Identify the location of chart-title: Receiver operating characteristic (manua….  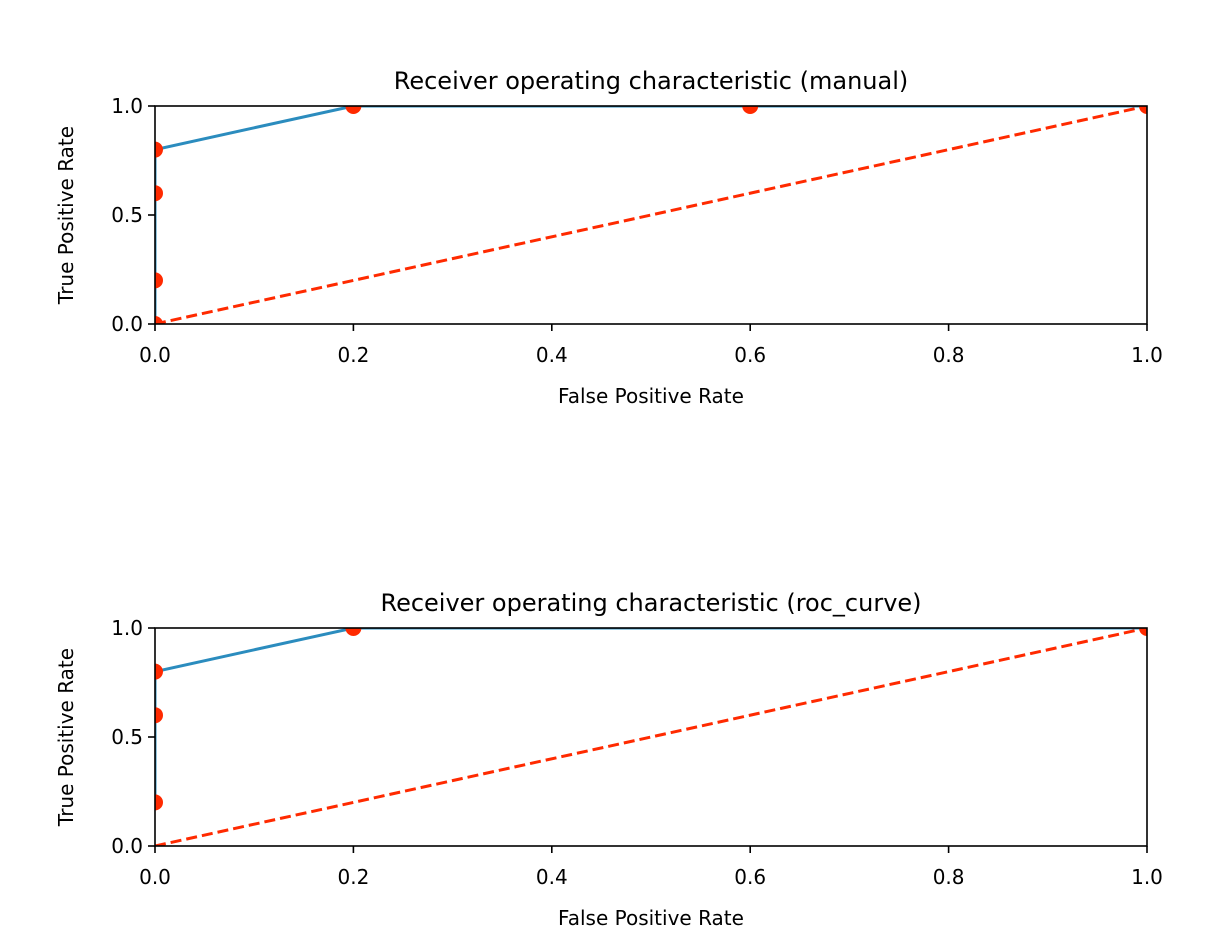
(651, 81).